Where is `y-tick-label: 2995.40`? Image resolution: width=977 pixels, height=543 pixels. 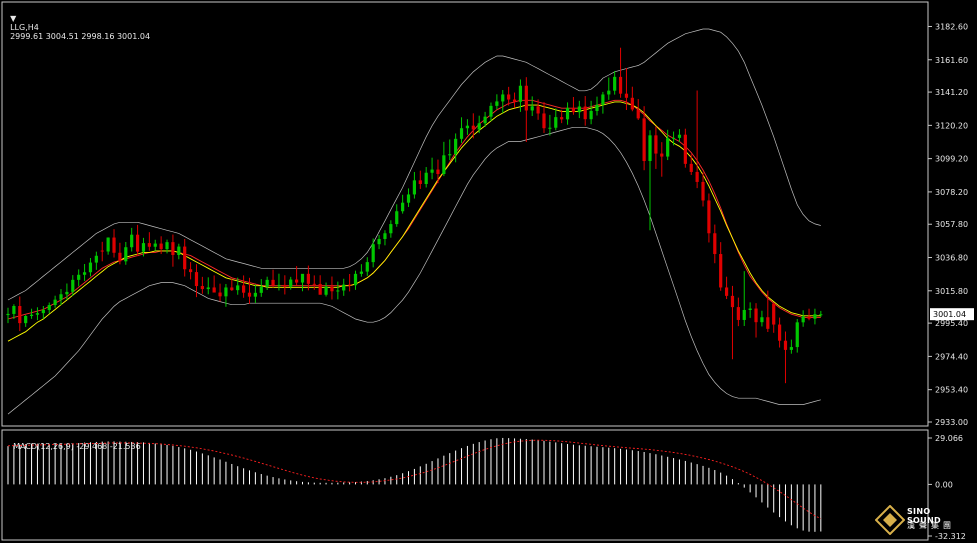
y-tick-label: 2995.40 is located at coordinates (951, 323).